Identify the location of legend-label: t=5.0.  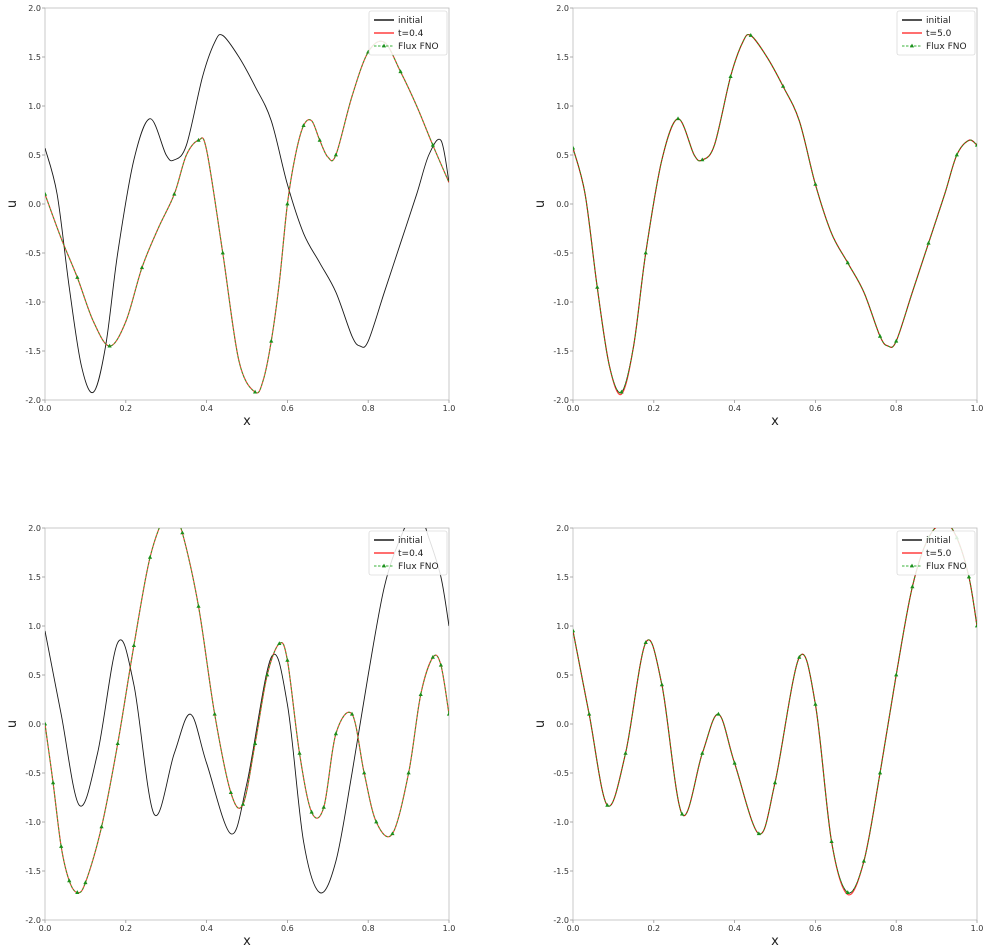
(939, 34).